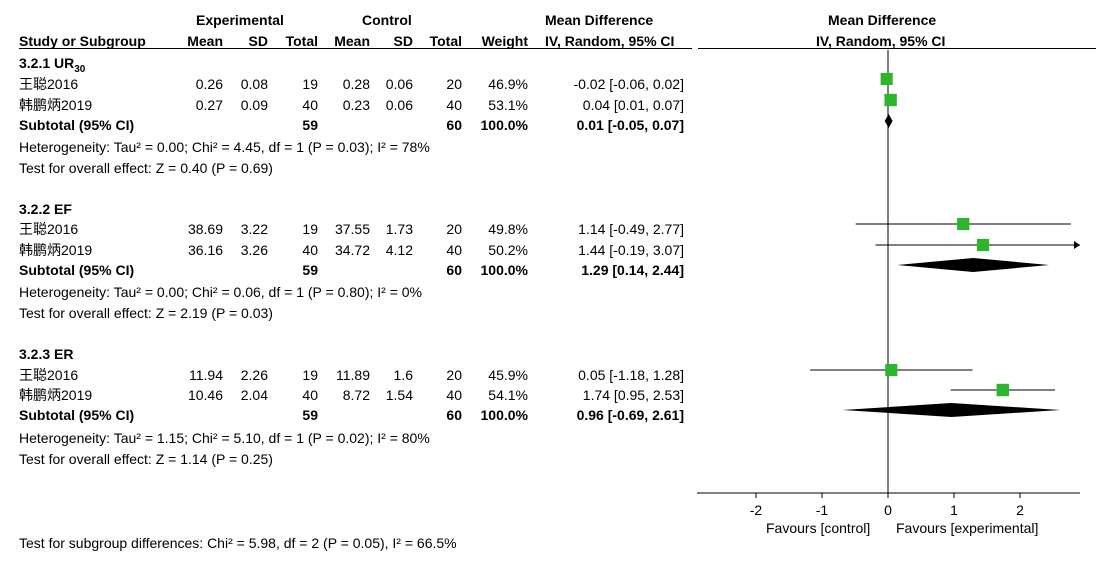  Describe the element at coordinates (888, 510) in the screenshot. I see `x-tick-label: 0` at that location.